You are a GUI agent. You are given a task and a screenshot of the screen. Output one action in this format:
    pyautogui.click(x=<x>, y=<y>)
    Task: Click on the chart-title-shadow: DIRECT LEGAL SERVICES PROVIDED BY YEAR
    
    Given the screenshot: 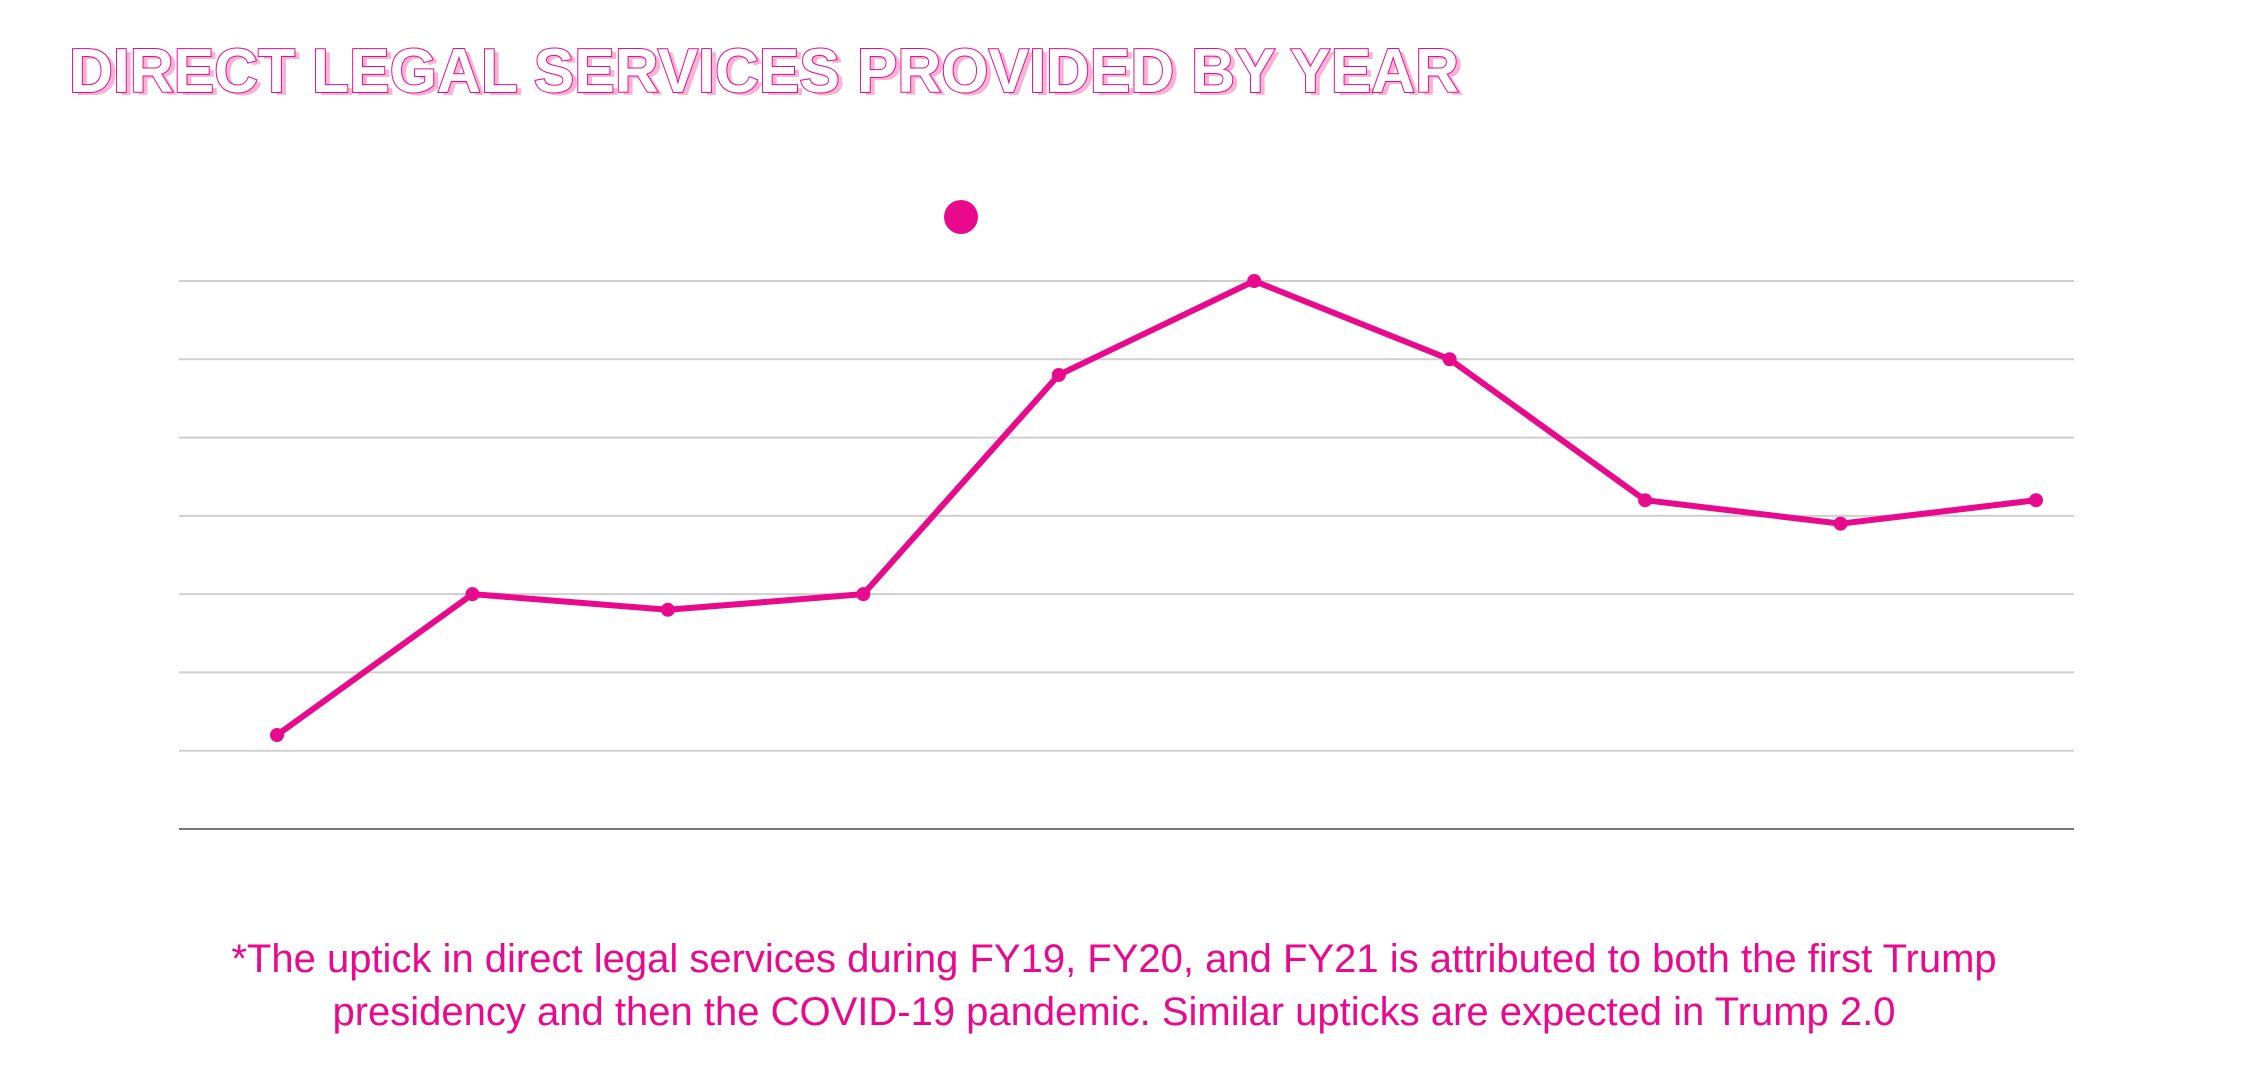 What is the action you would take?
    pyautogui.click(x=769, y=74)
    